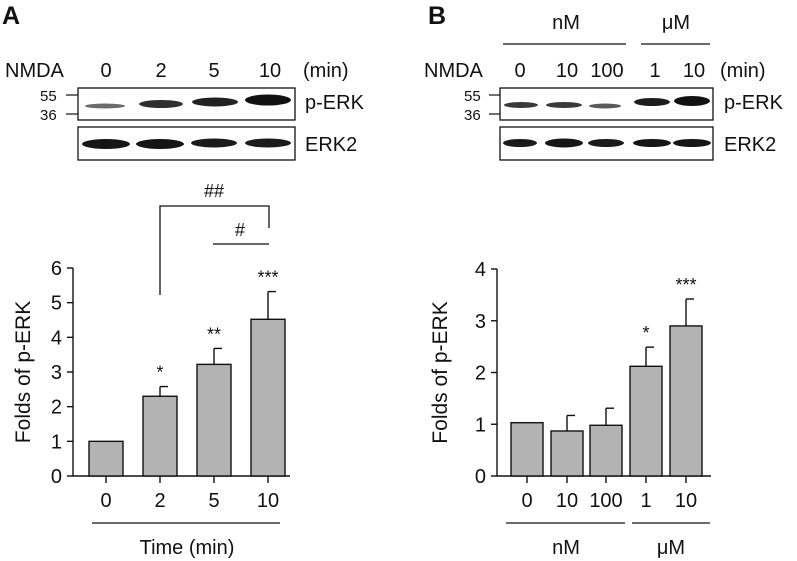  Describe the element at coordinates (605, 501) in the screenshot. I see `chart-b-x-tick-label: 100` at that location.